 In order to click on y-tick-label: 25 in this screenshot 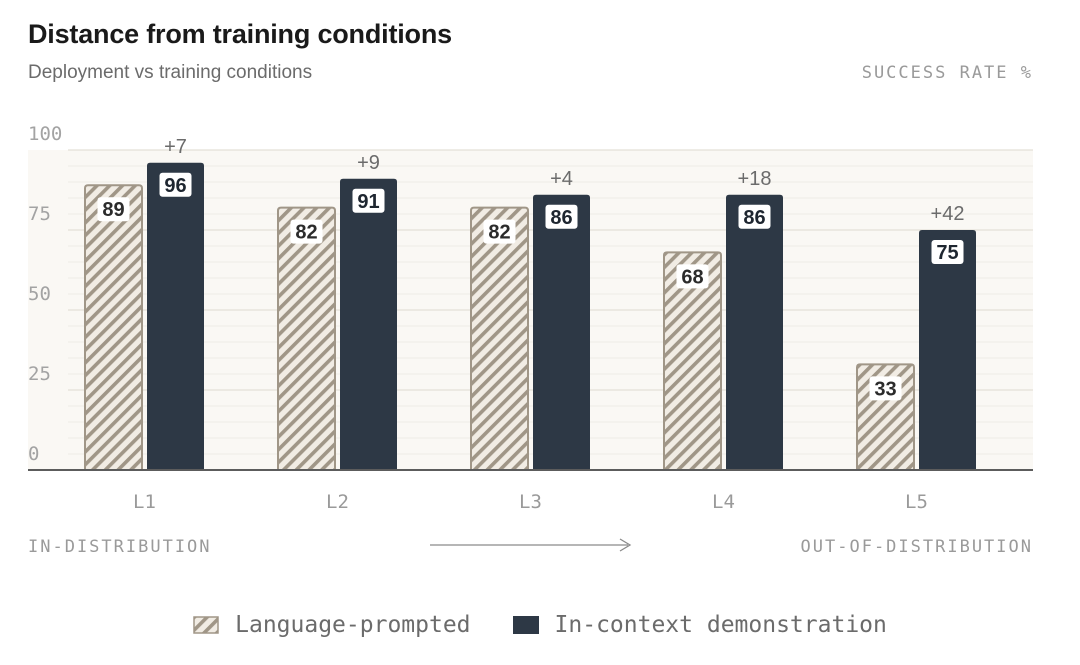, I will do `click(39, 374)`.